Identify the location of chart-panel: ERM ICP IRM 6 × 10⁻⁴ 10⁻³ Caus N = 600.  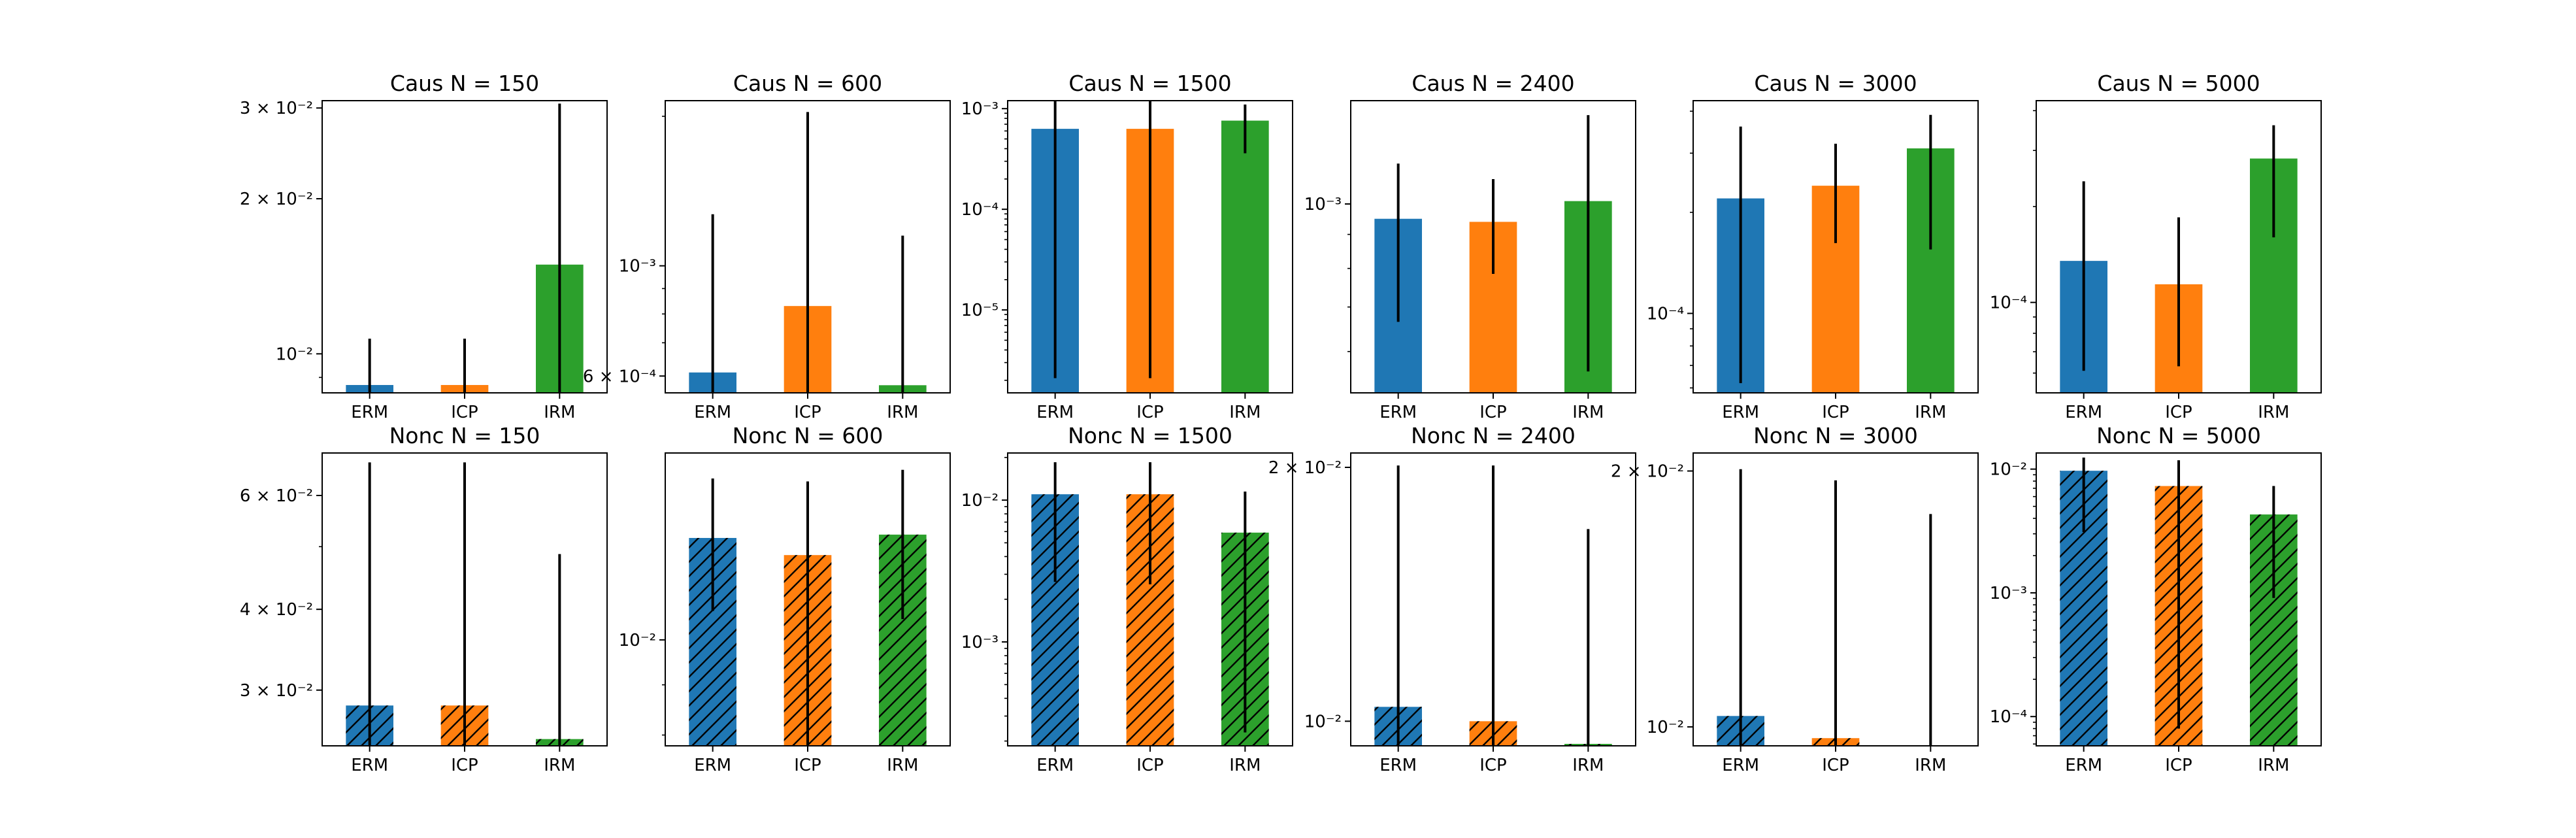
(767, 246).